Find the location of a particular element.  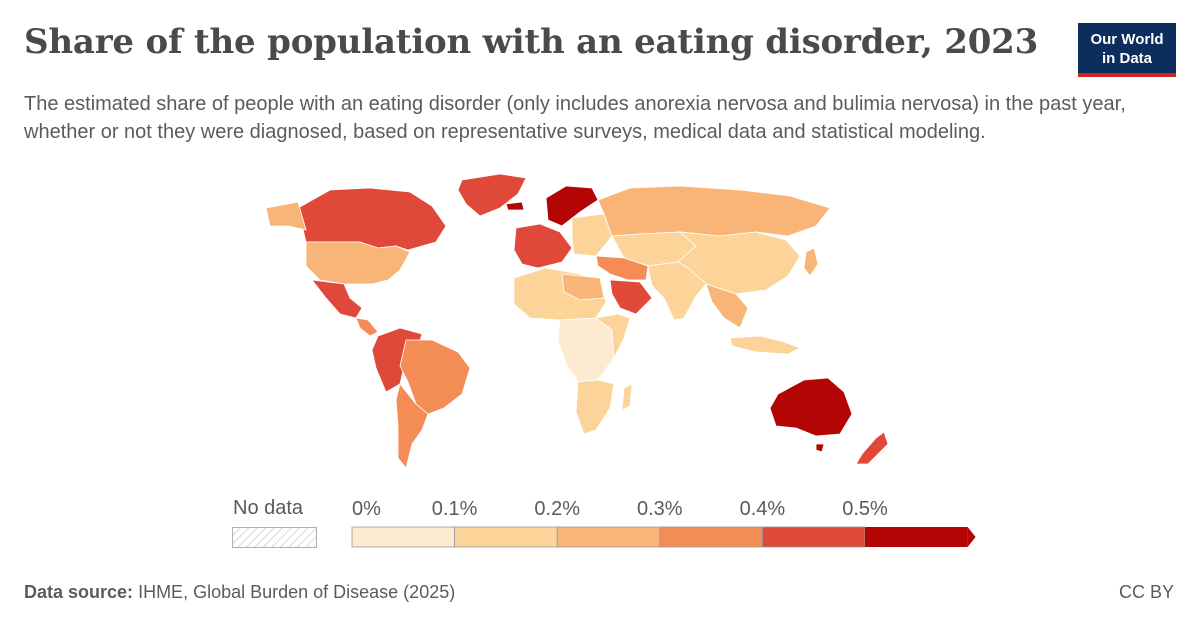

region-australia is located at coordinates (811, 407).